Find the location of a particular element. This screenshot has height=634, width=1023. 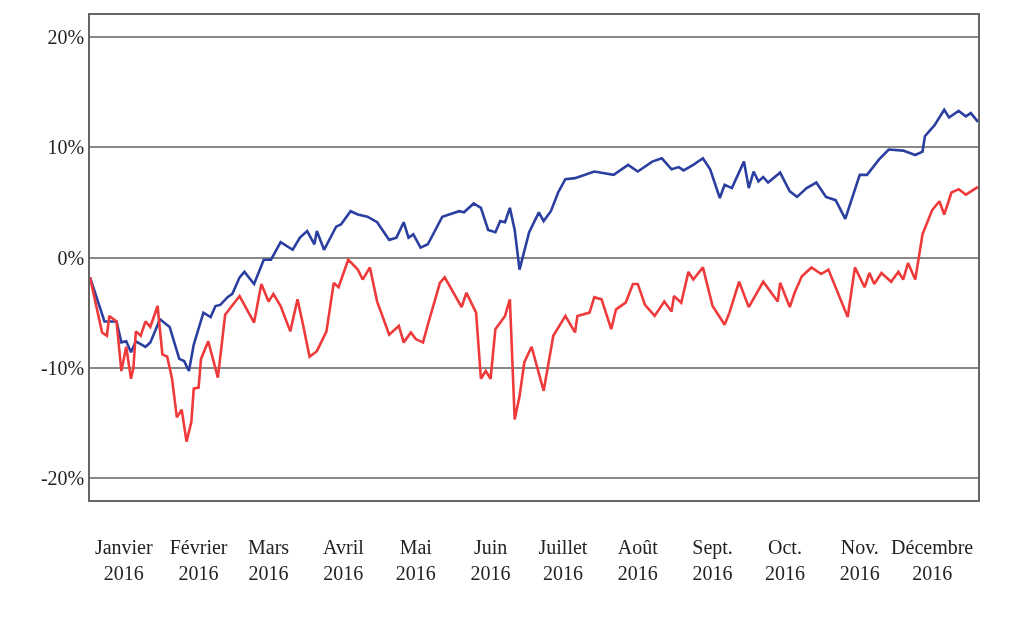

x-tick-label: Juin 2016 is located at coordinates (490, 559).